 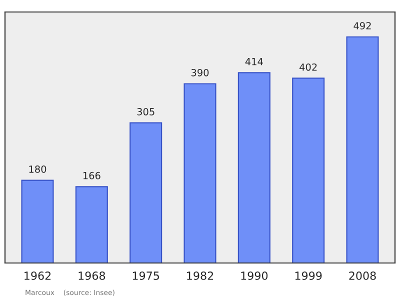 What do you see at coordinates (362, 26) in the screenshot?
I see `data-label: 492` at bounding box center [362, 26].